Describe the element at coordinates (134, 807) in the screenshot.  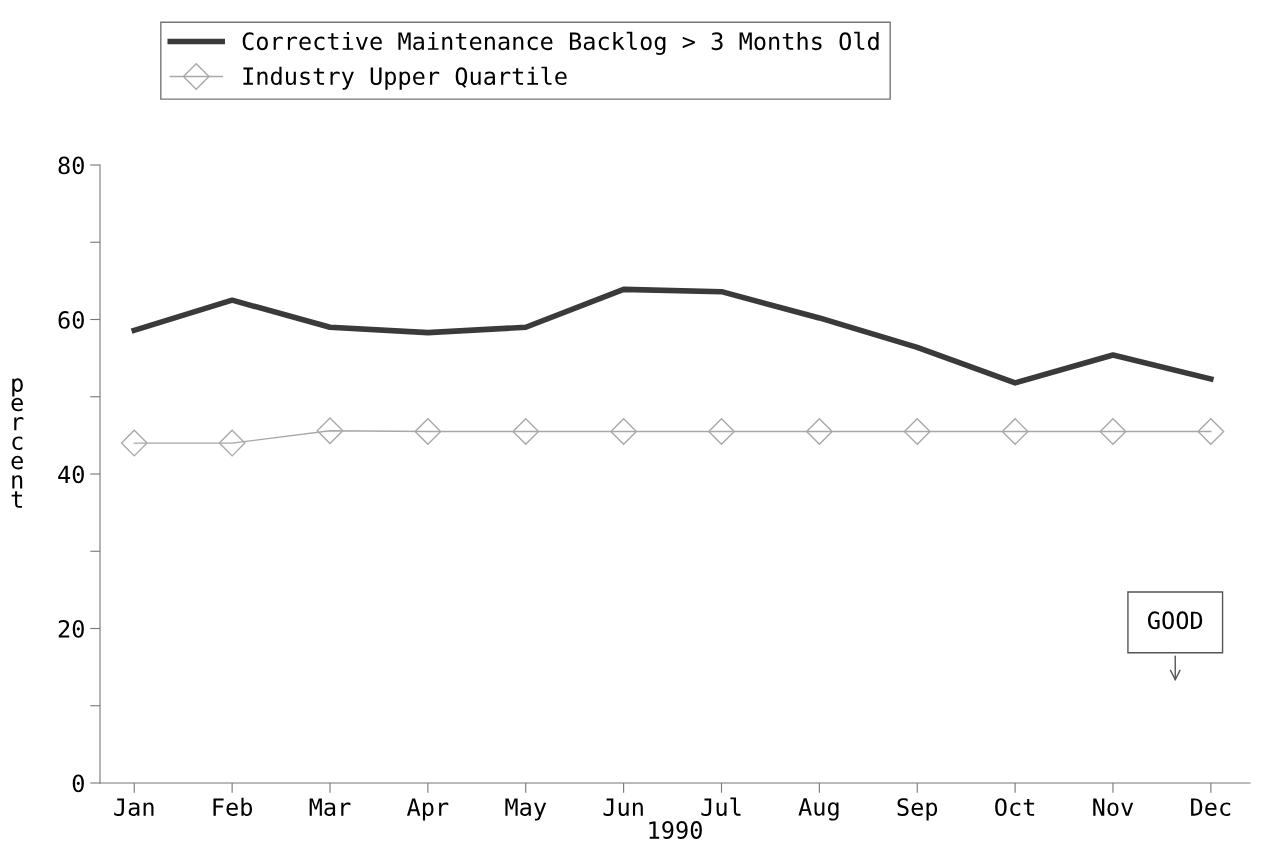
I see `x-tick-label: Jan` at that location.